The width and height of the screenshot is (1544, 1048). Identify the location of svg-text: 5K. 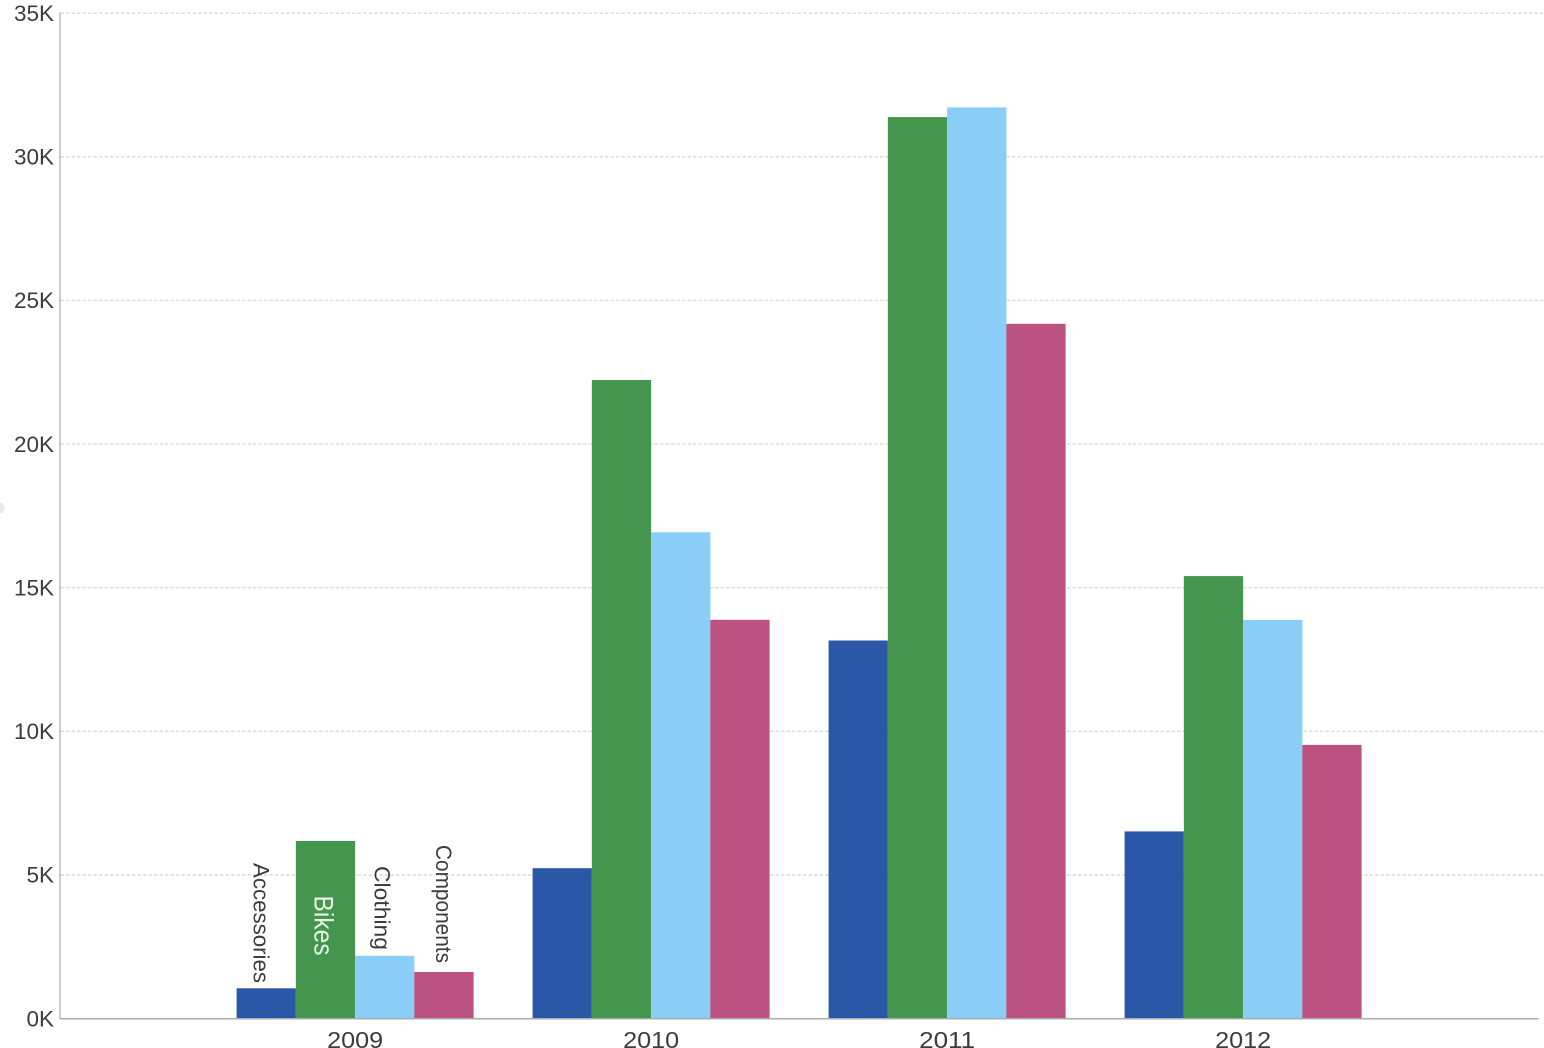
(40, 875).